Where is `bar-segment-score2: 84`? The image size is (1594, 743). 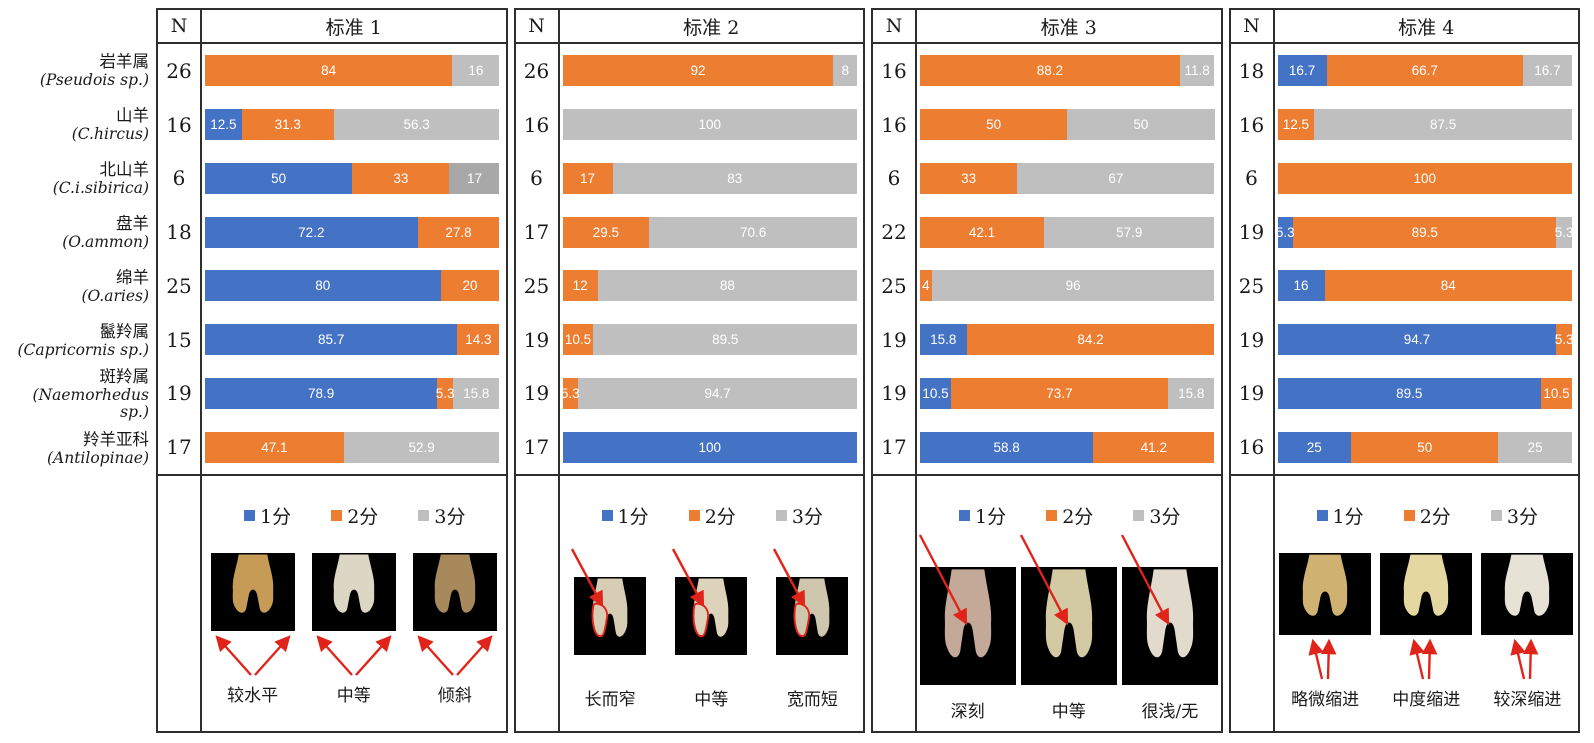
bar-segment-score2: 84 is located at coordinates (1448, 286).